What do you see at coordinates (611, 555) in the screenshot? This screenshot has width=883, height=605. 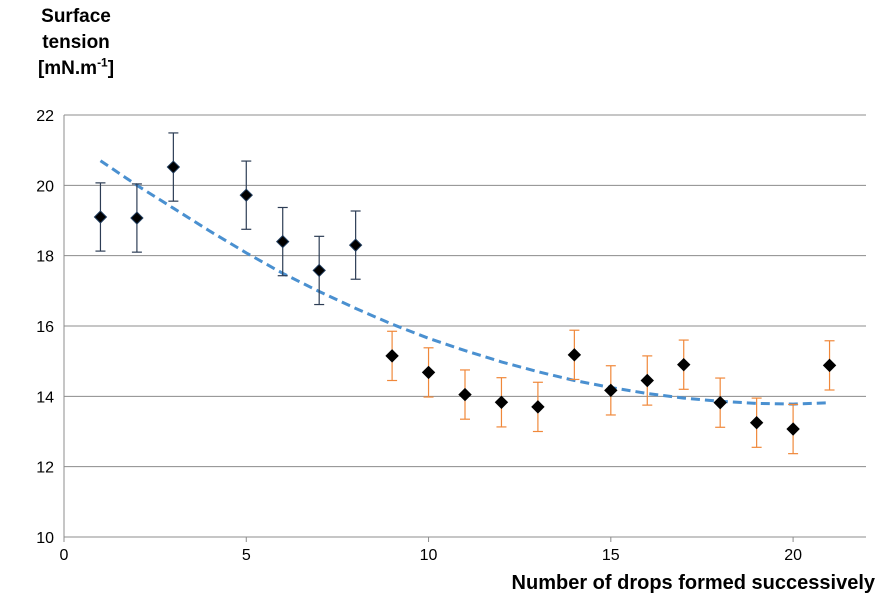 I see `x-tick-label: 15` at bounding box center [611, 555].